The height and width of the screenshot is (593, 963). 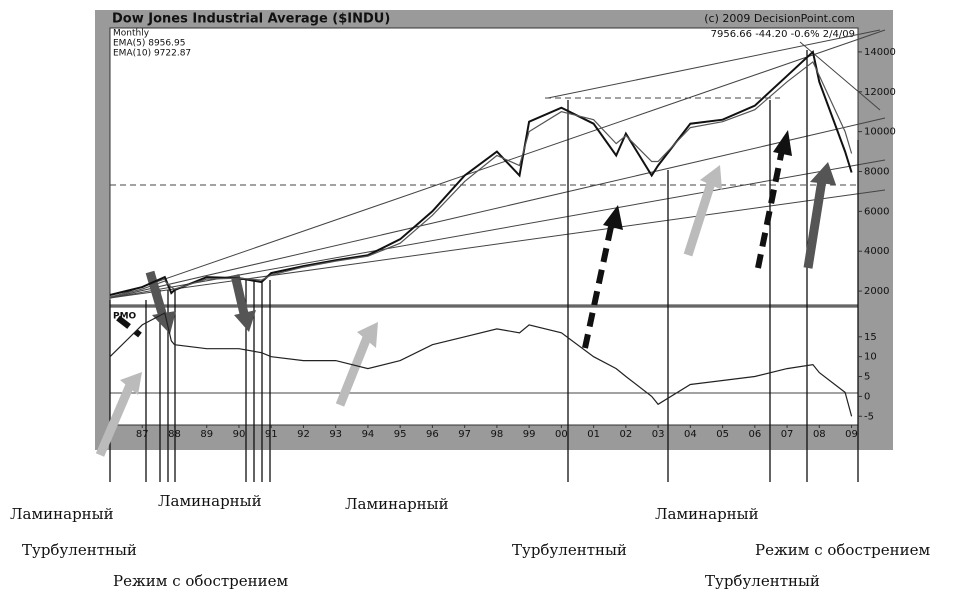 I want to click on x-tick-label: 06, so click(x=754, y=434).